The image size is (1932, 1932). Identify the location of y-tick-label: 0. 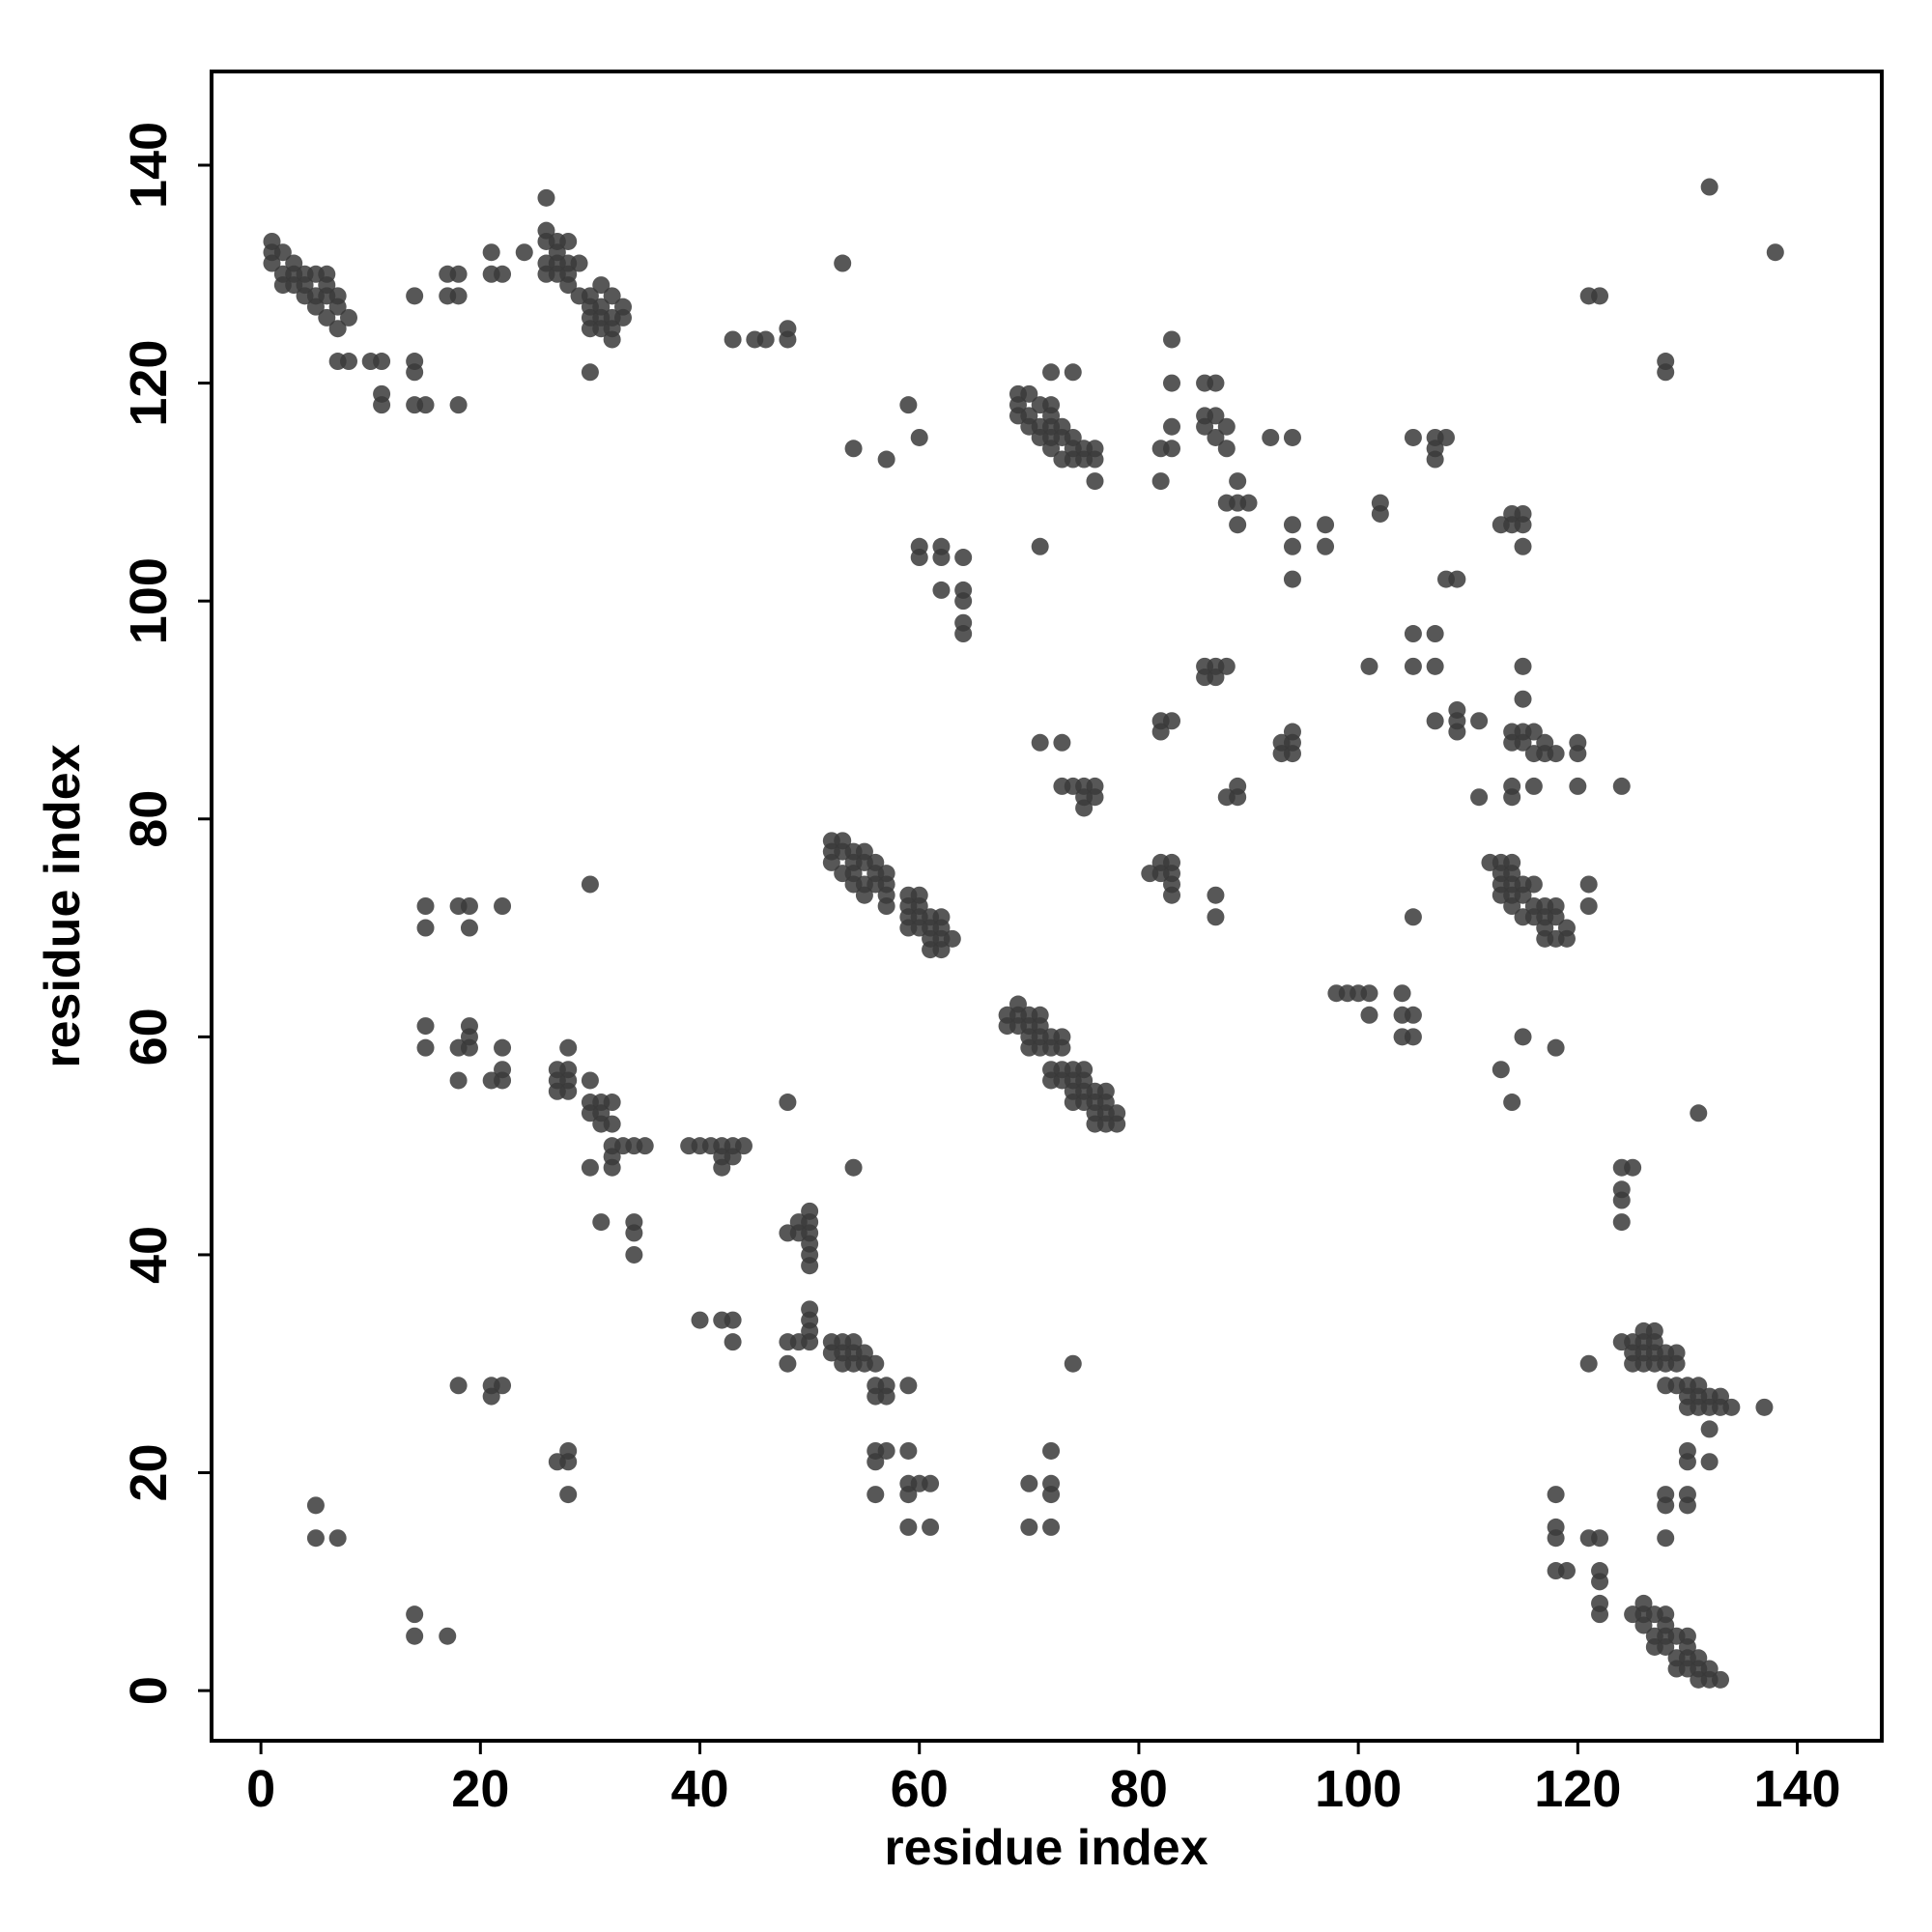
(149, 1690).